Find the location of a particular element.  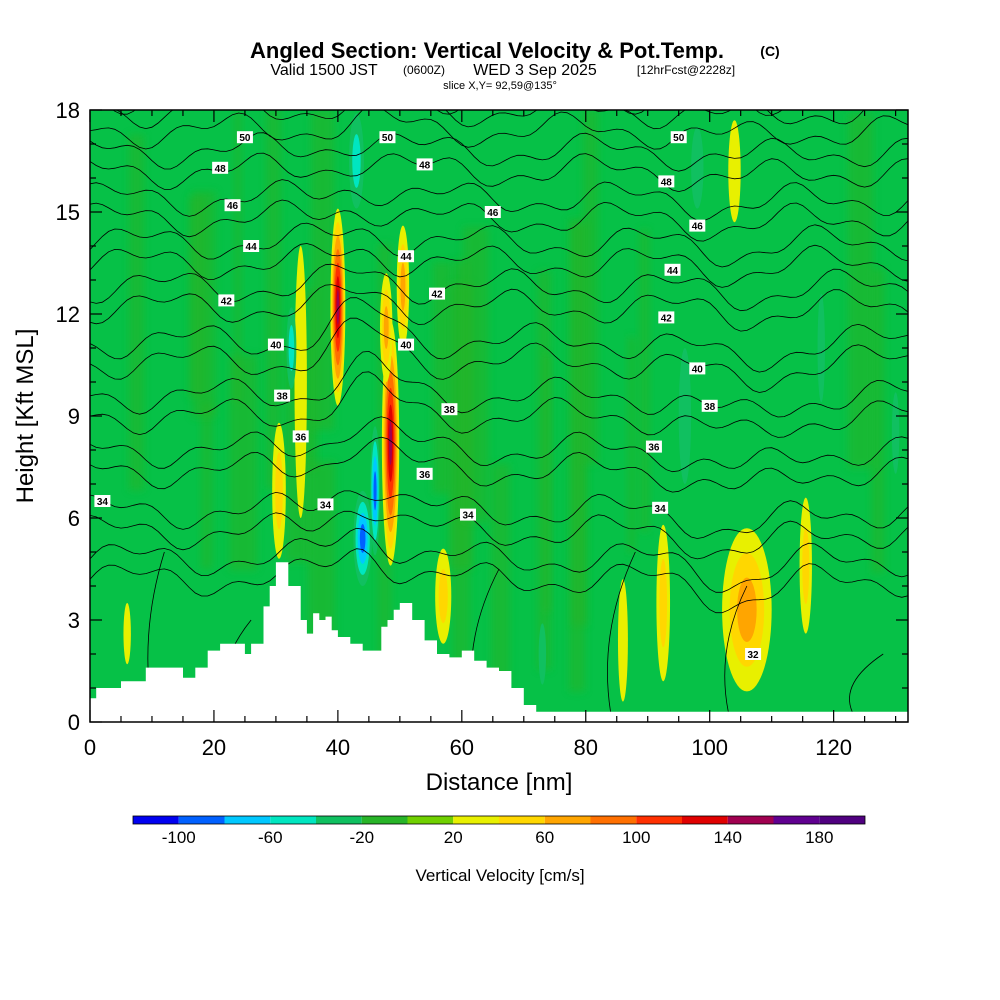

contour-label-text: 46 is located at coordinates (233, 206).